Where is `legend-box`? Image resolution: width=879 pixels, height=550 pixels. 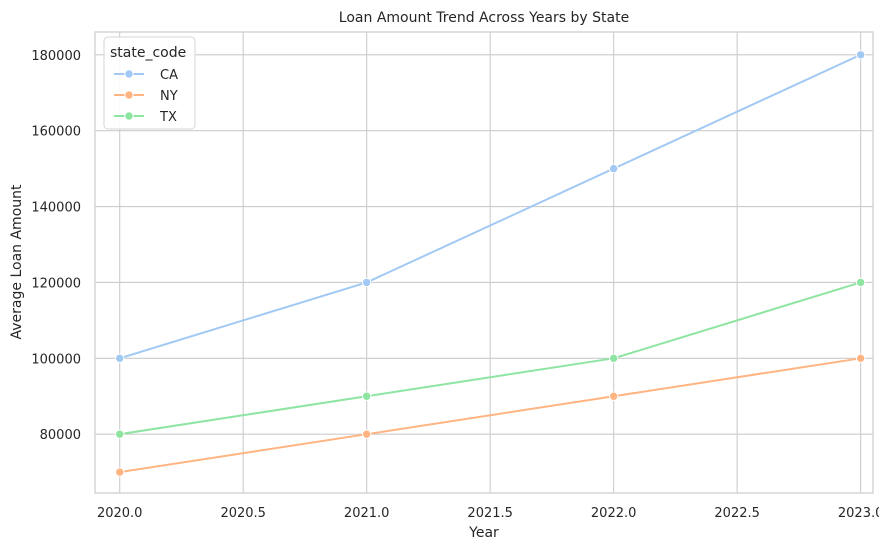 legend-box is located at coordinates (149, 83).